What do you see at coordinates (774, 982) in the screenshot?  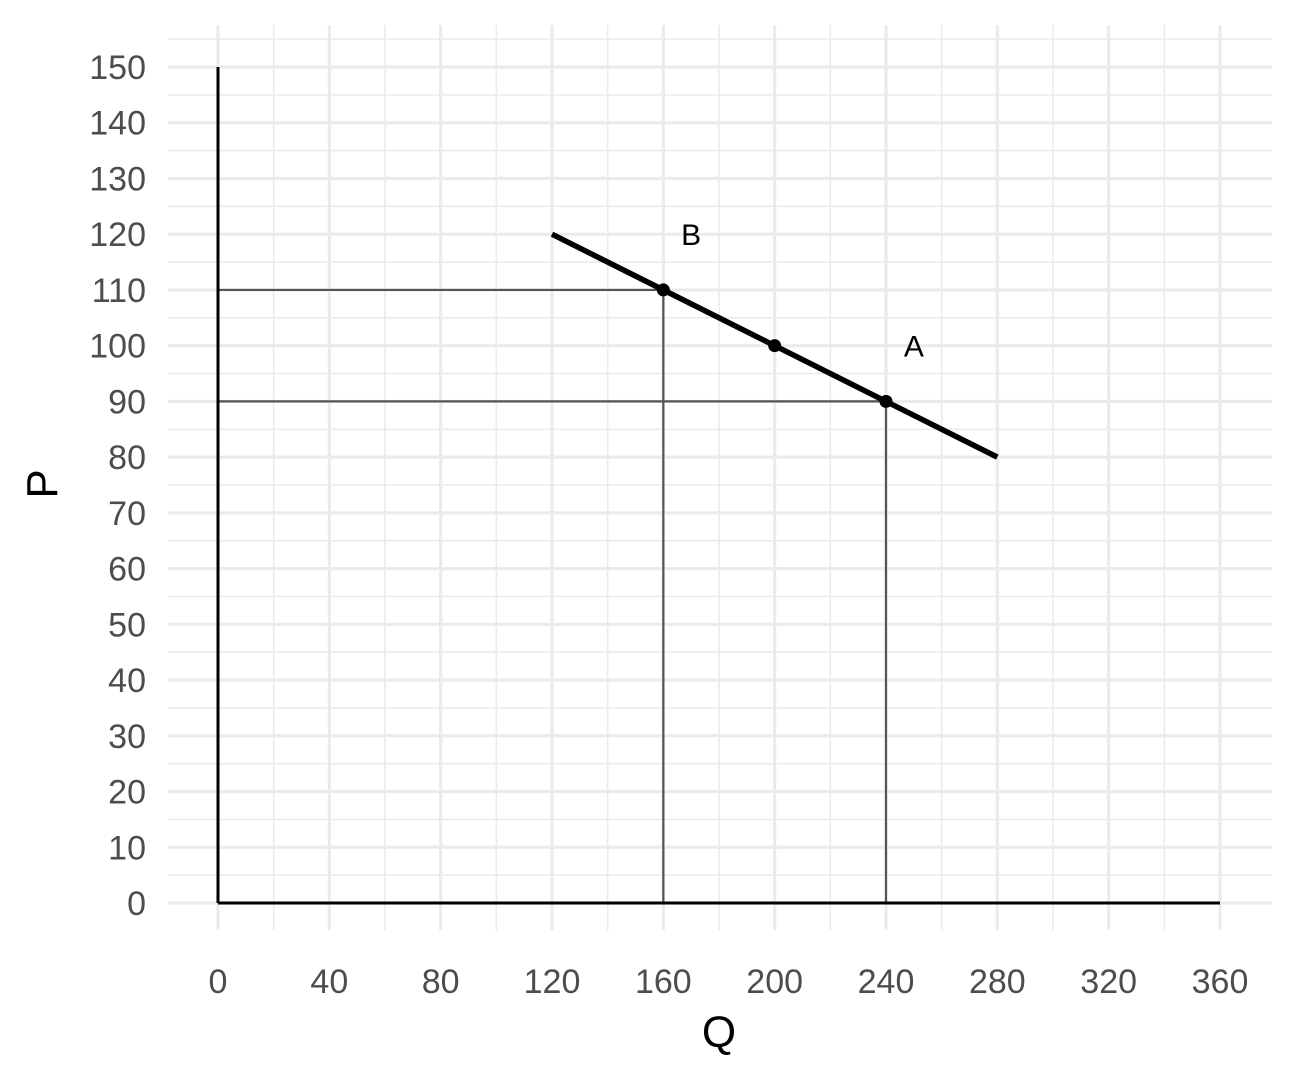 I see `x-tick-label: 200` at bounding box center [774, 982].